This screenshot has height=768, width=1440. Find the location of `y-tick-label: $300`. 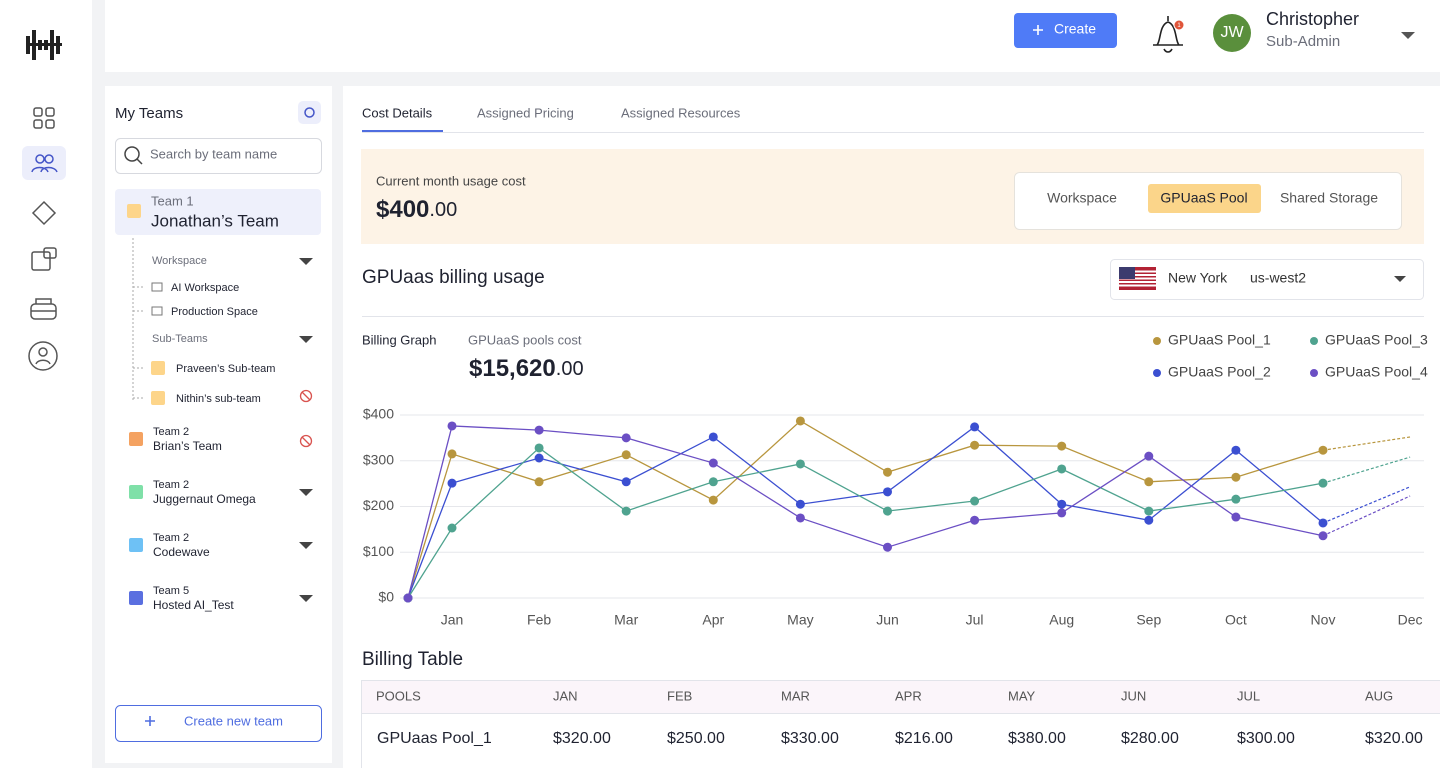

y-tick-label: $300 is located at coordinates (378, 459).